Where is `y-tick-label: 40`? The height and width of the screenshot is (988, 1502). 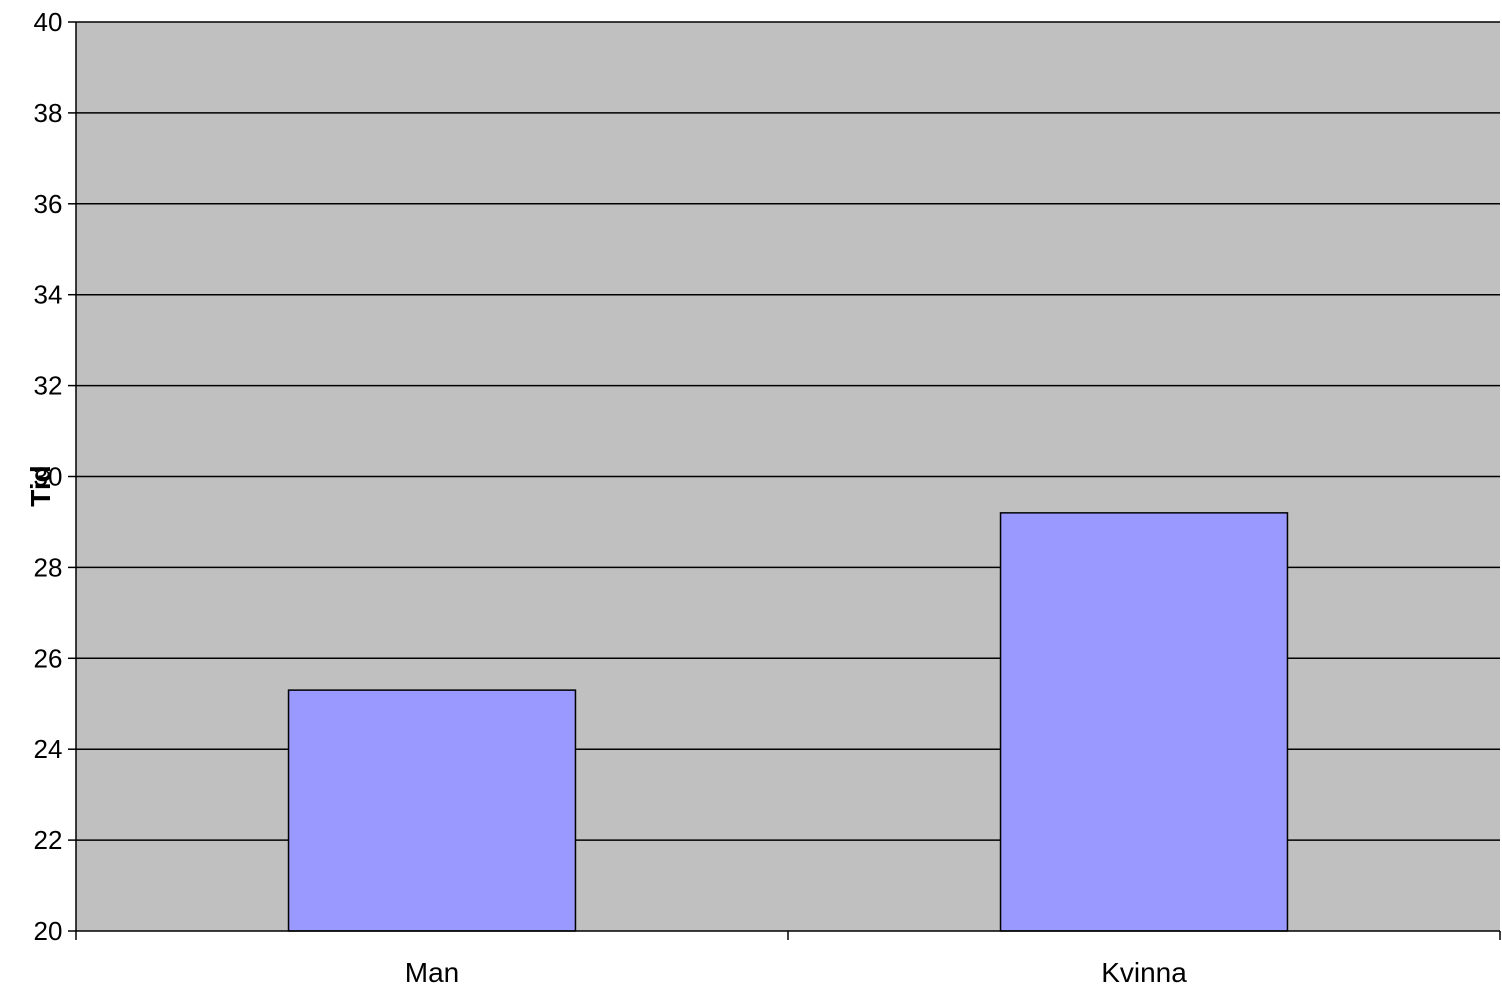
y-tick-label: 40 is located at coordinates (48, 22).